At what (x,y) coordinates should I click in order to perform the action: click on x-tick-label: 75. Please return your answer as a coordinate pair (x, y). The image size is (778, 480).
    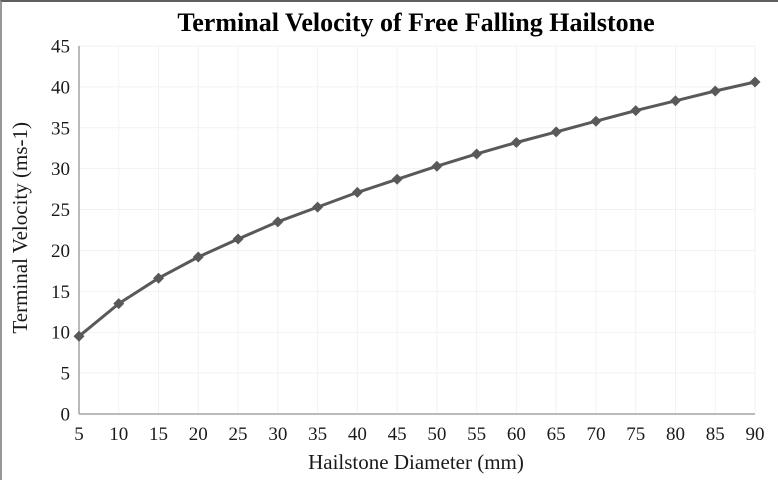
    Looking at the image, I should click on (635, 434).